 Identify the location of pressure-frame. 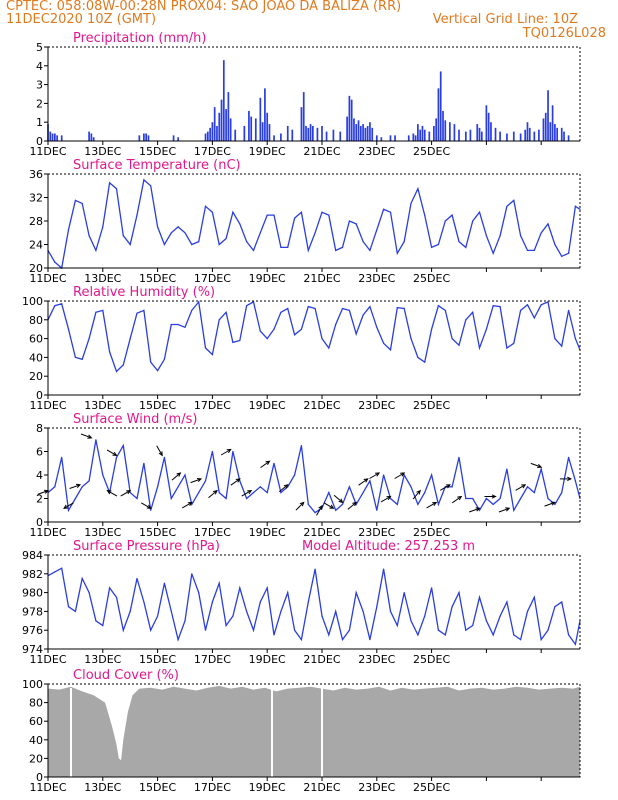
(314, 602).